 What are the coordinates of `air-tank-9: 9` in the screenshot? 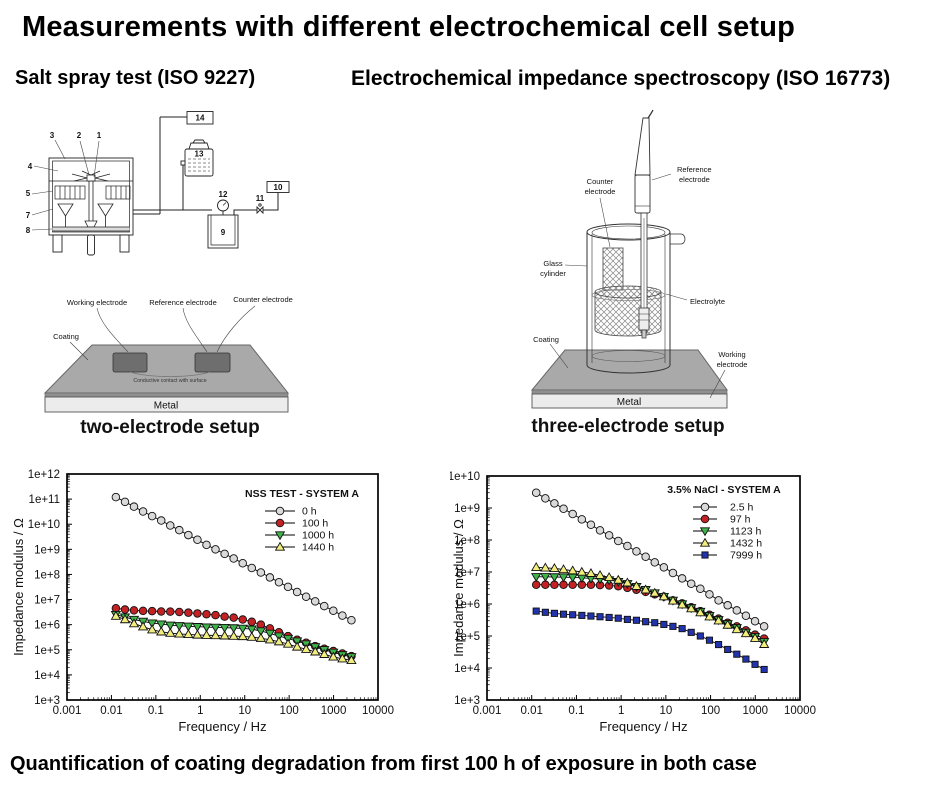 It's located at (223, 231).